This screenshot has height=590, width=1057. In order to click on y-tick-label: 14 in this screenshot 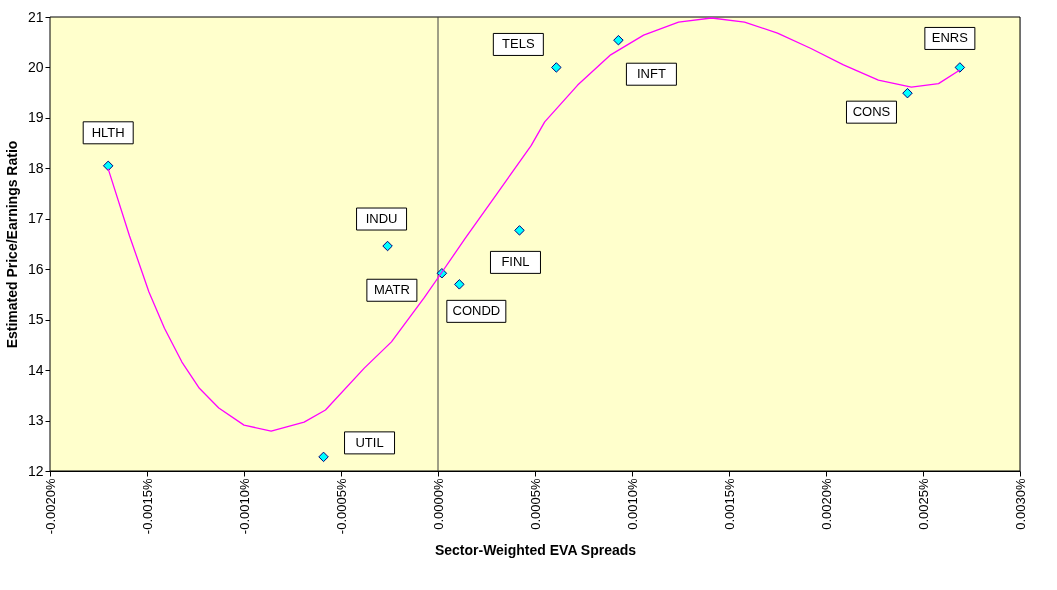, I will do `click(35, 369)`.